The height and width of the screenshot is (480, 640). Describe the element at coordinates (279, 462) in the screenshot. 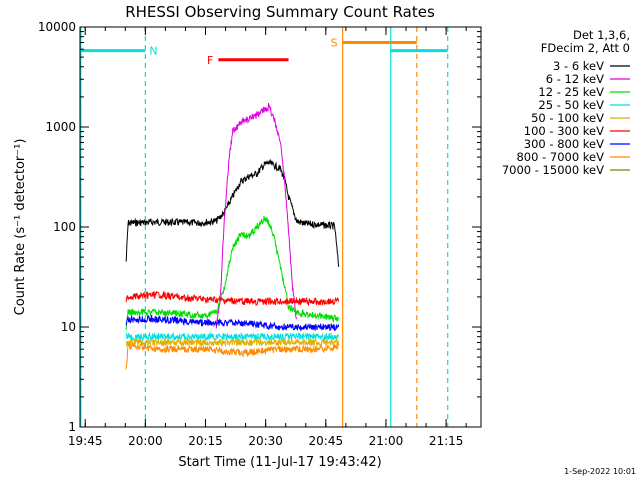

I see `x-axis-label: Start Time (11-Jul-17 19:43:42)` at that location.